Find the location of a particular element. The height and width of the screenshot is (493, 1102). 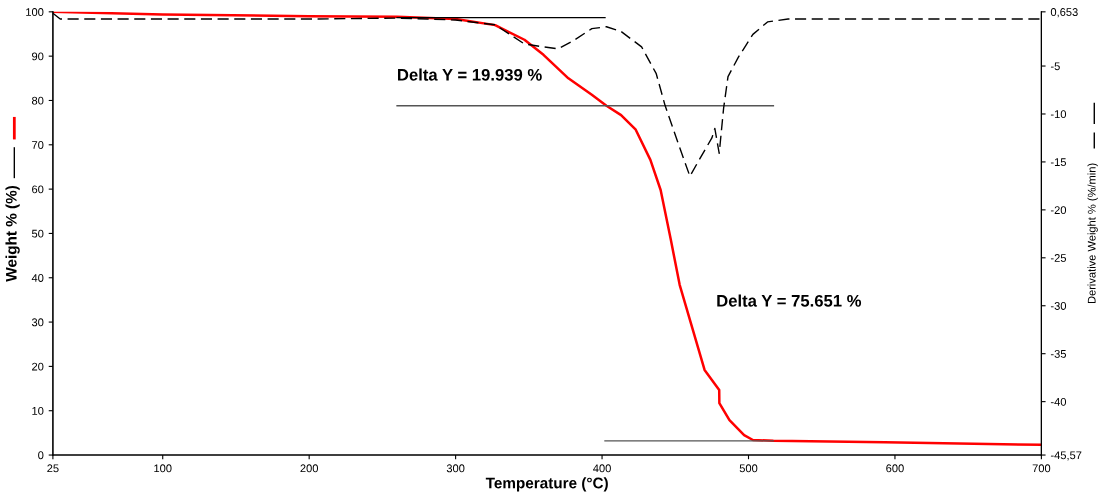

y-tick-label: 0 is located at coordinates (41, 455).